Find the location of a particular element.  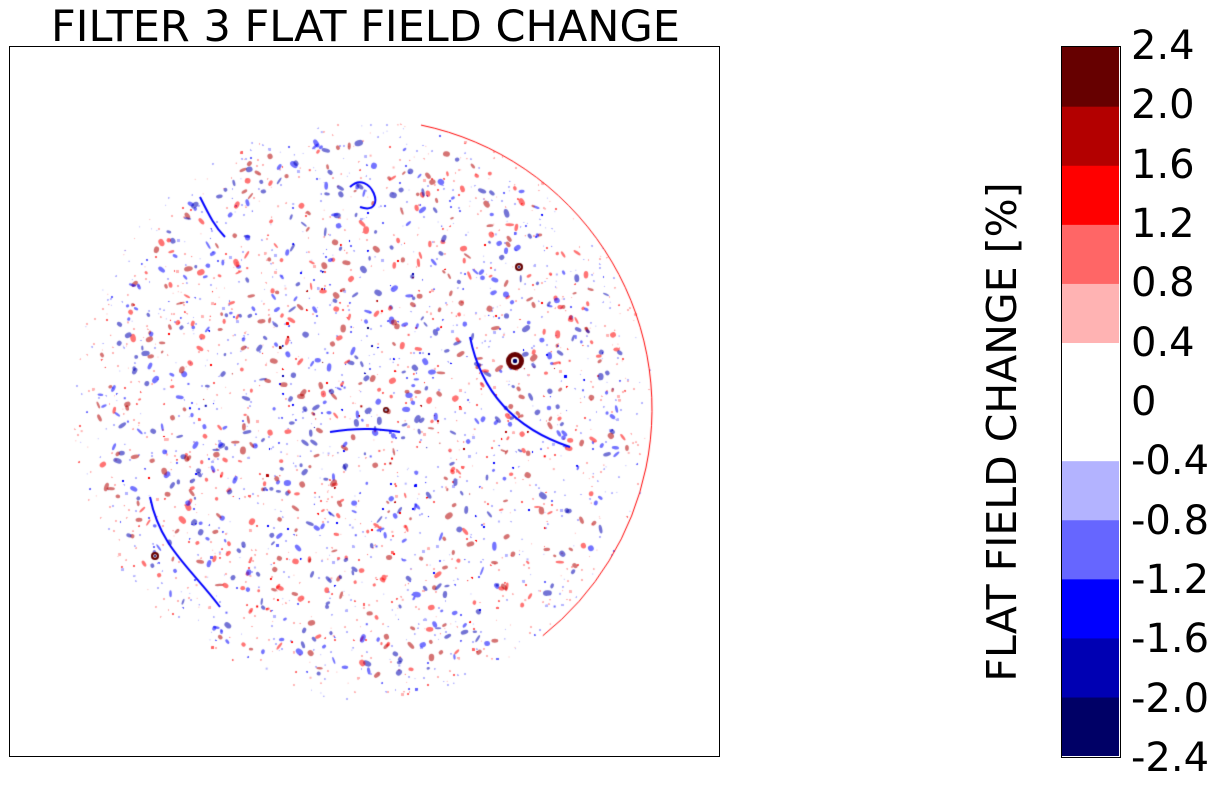

colorbar-tick-label: -1.2 is located at coordinates (1170, 580).